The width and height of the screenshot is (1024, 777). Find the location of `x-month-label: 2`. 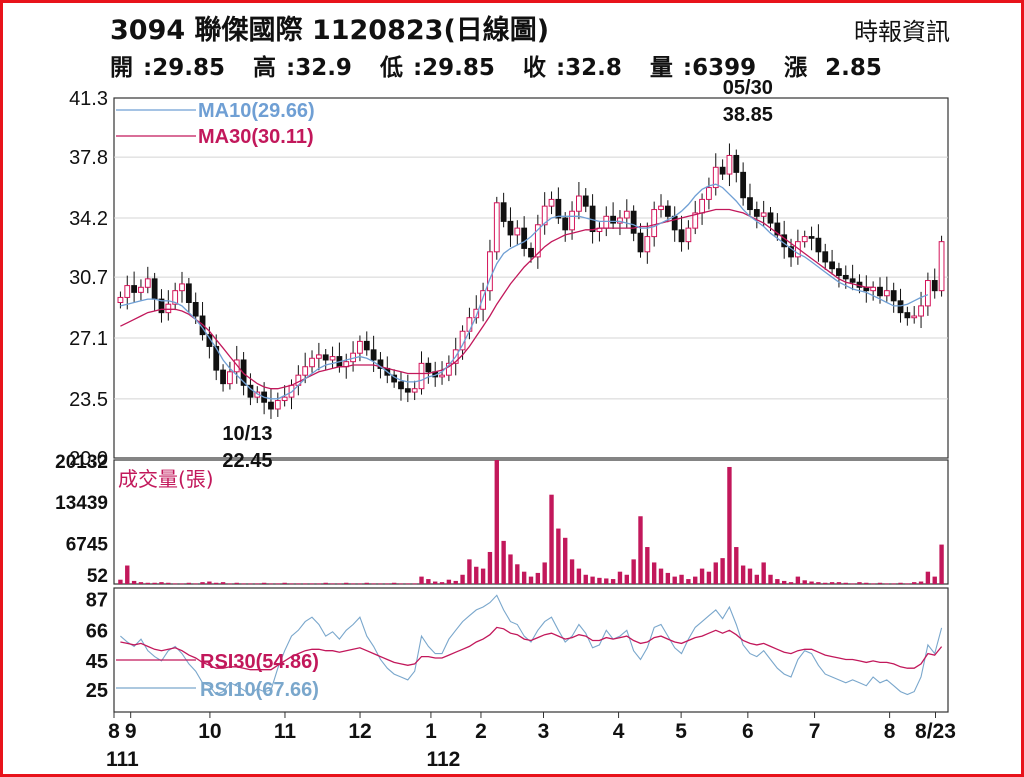

x-month-label: 2 is located at coordinates (481, 731).